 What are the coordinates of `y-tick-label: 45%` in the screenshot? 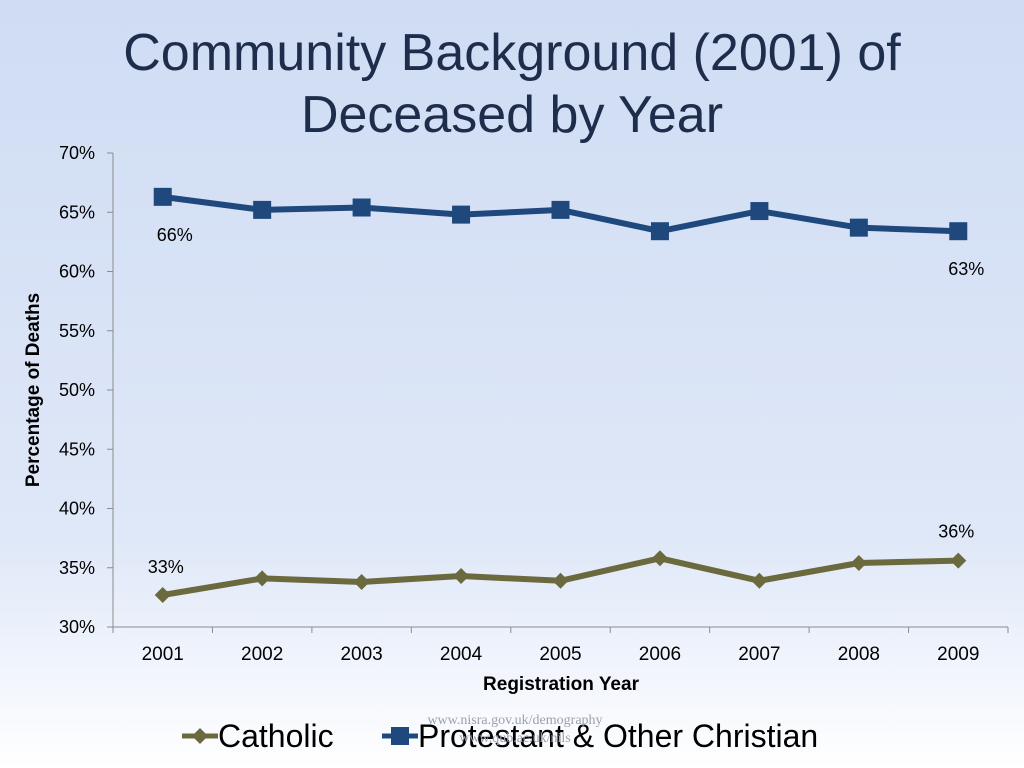 It's located at (77, 449).